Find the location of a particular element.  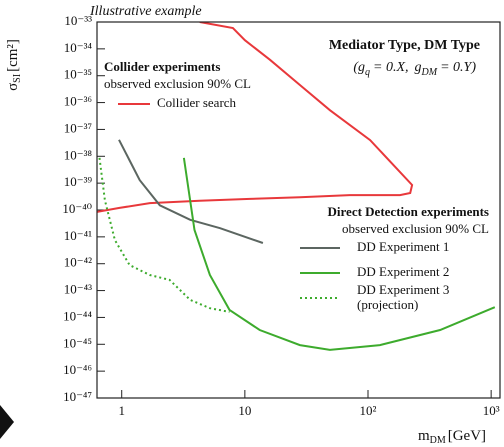

y-tick-label: 10⁻⁴⁰ is located at coordinates (77, 208).